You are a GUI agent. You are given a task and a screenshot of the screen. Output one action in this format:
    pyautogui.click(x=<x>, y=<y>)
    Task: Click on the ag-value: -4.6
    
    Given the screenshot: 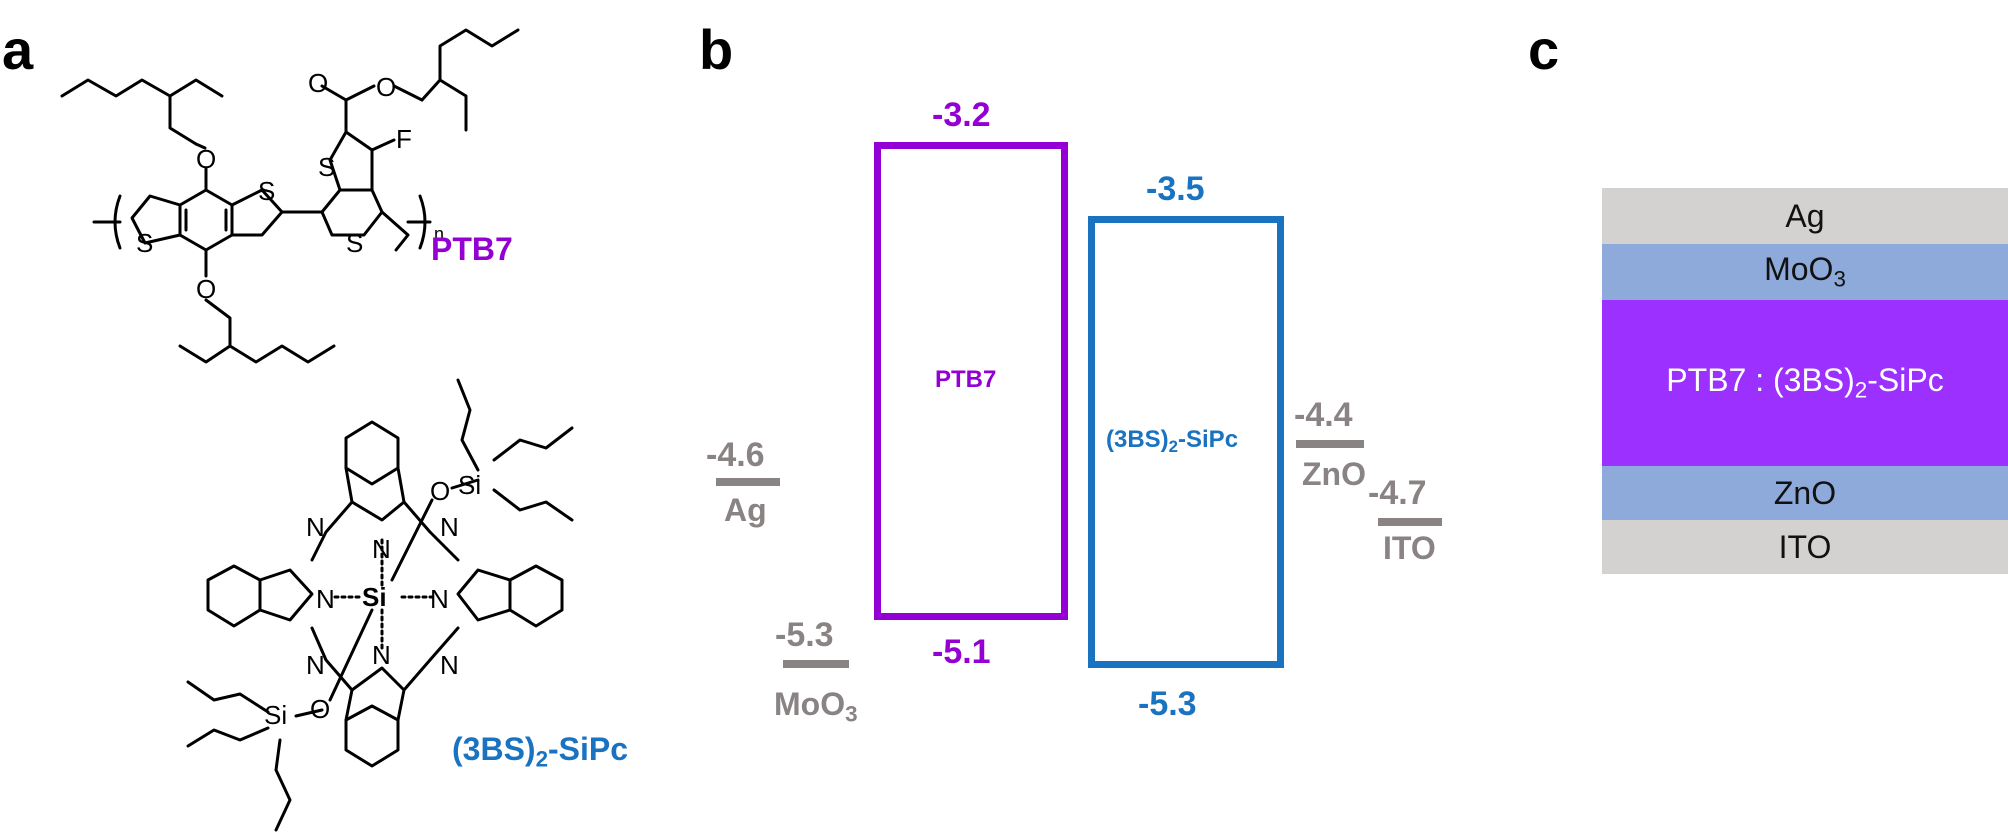 What is the action you would take?
    pyautogui.click(x=735, y=455)
    